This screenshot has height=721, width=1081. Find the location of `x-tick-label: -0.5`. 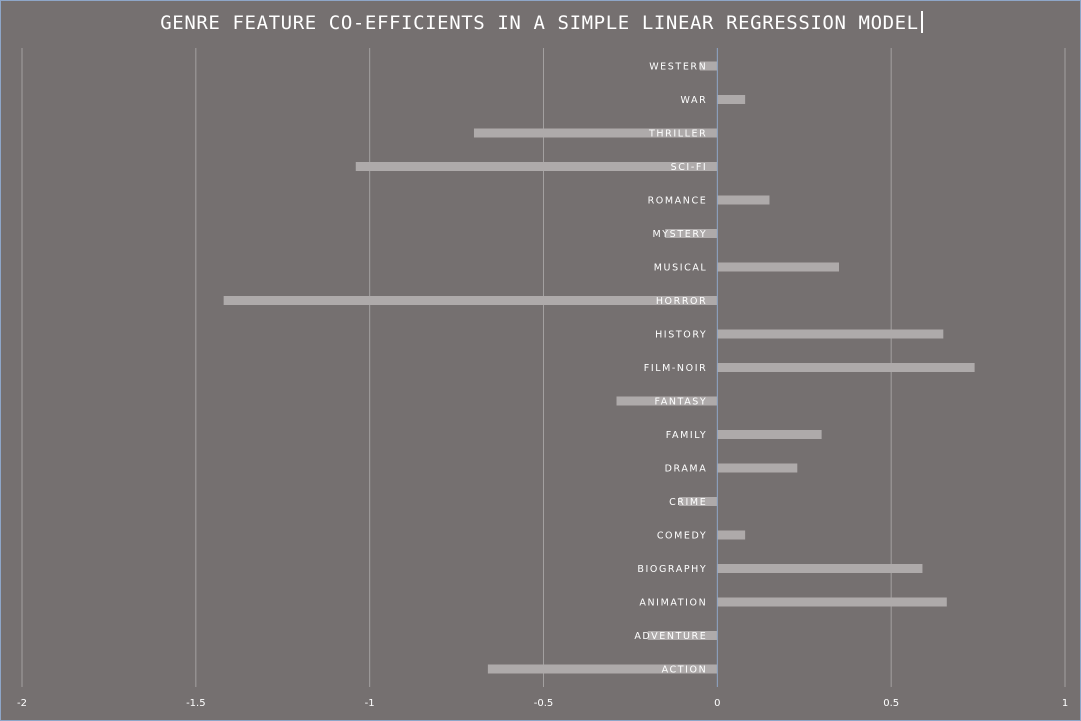

x-tick-label: -0.5 is located at coordinates (544, 703).